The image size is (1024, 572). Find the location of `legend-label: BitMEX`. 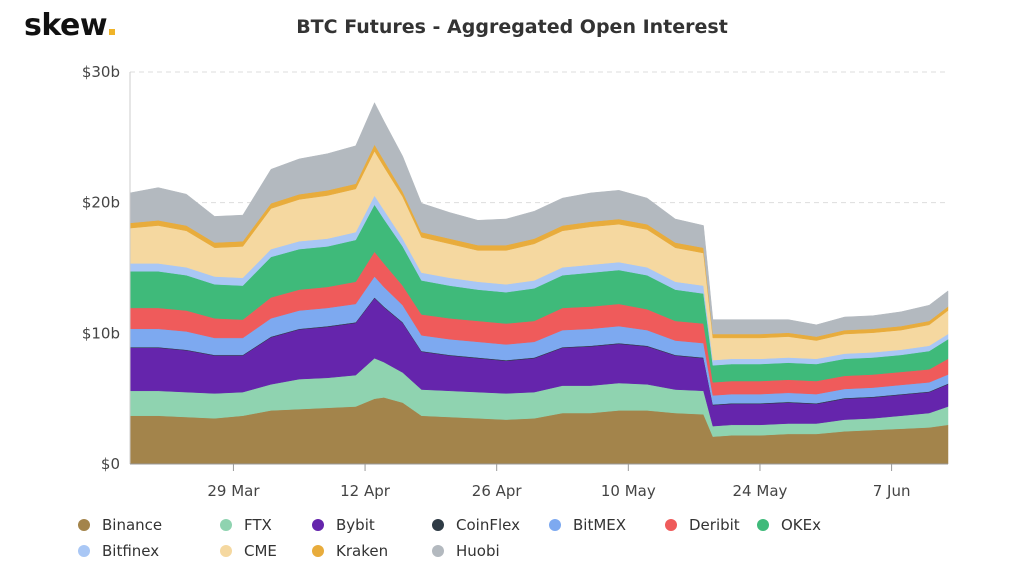

legend-label: BitMEX is located at coordinates (600, 525).